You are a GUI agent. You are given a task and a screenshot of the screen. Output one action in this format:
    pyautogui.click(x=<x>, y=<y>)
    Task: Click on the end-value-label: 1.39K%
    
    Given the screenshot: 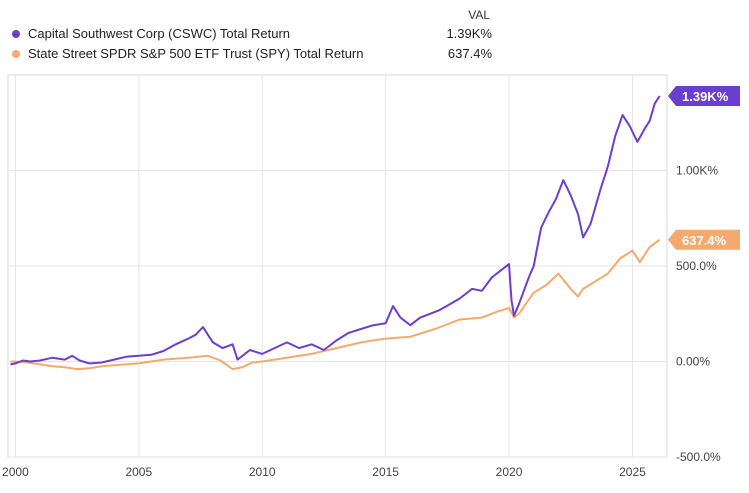 What is the action you would take?
    pyautogui.click(x=705, y=96)
    